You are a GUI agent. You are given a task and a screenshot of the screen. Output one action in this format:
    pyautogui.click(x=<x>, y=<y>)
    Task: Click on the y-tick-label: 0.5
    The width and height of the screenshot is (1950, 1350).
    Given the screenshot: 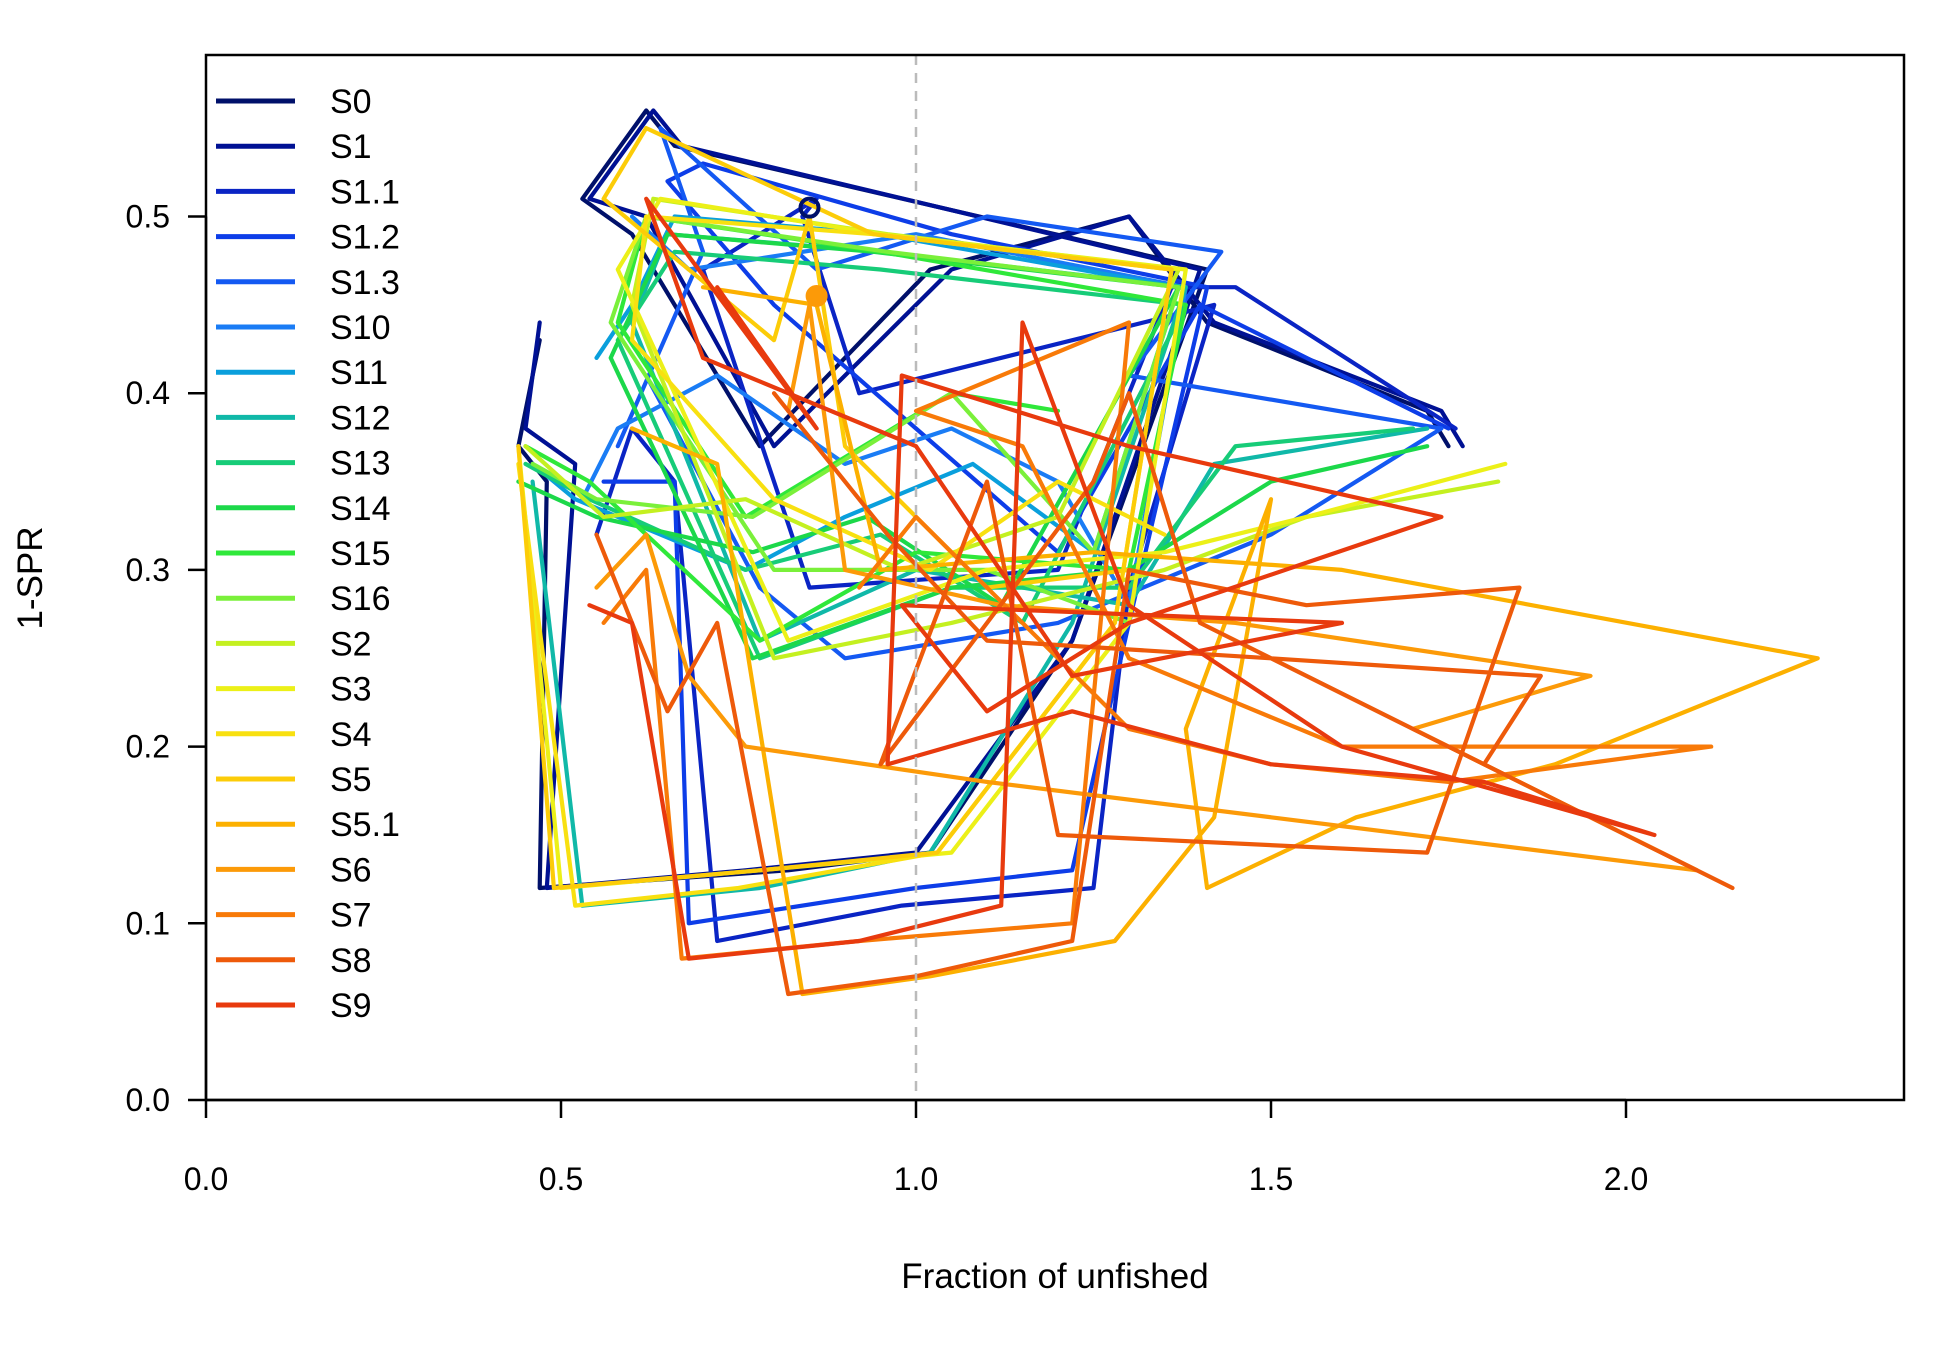 What is the action you would take?
    pyautogui.click(x=148, y=217)
    